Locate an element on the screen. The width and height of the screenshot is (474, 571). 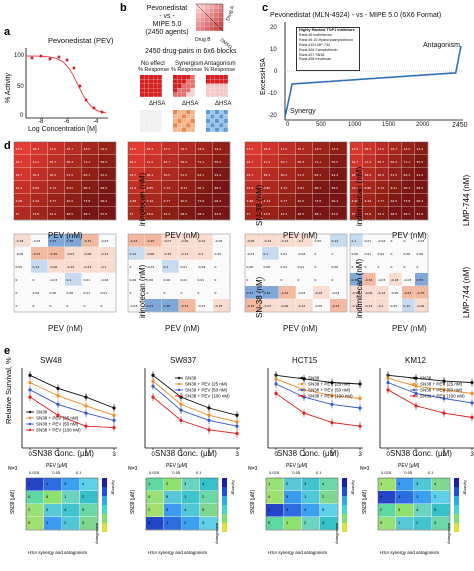
hsa-synergy-label: Synergy is located at coordinates (113, 487).